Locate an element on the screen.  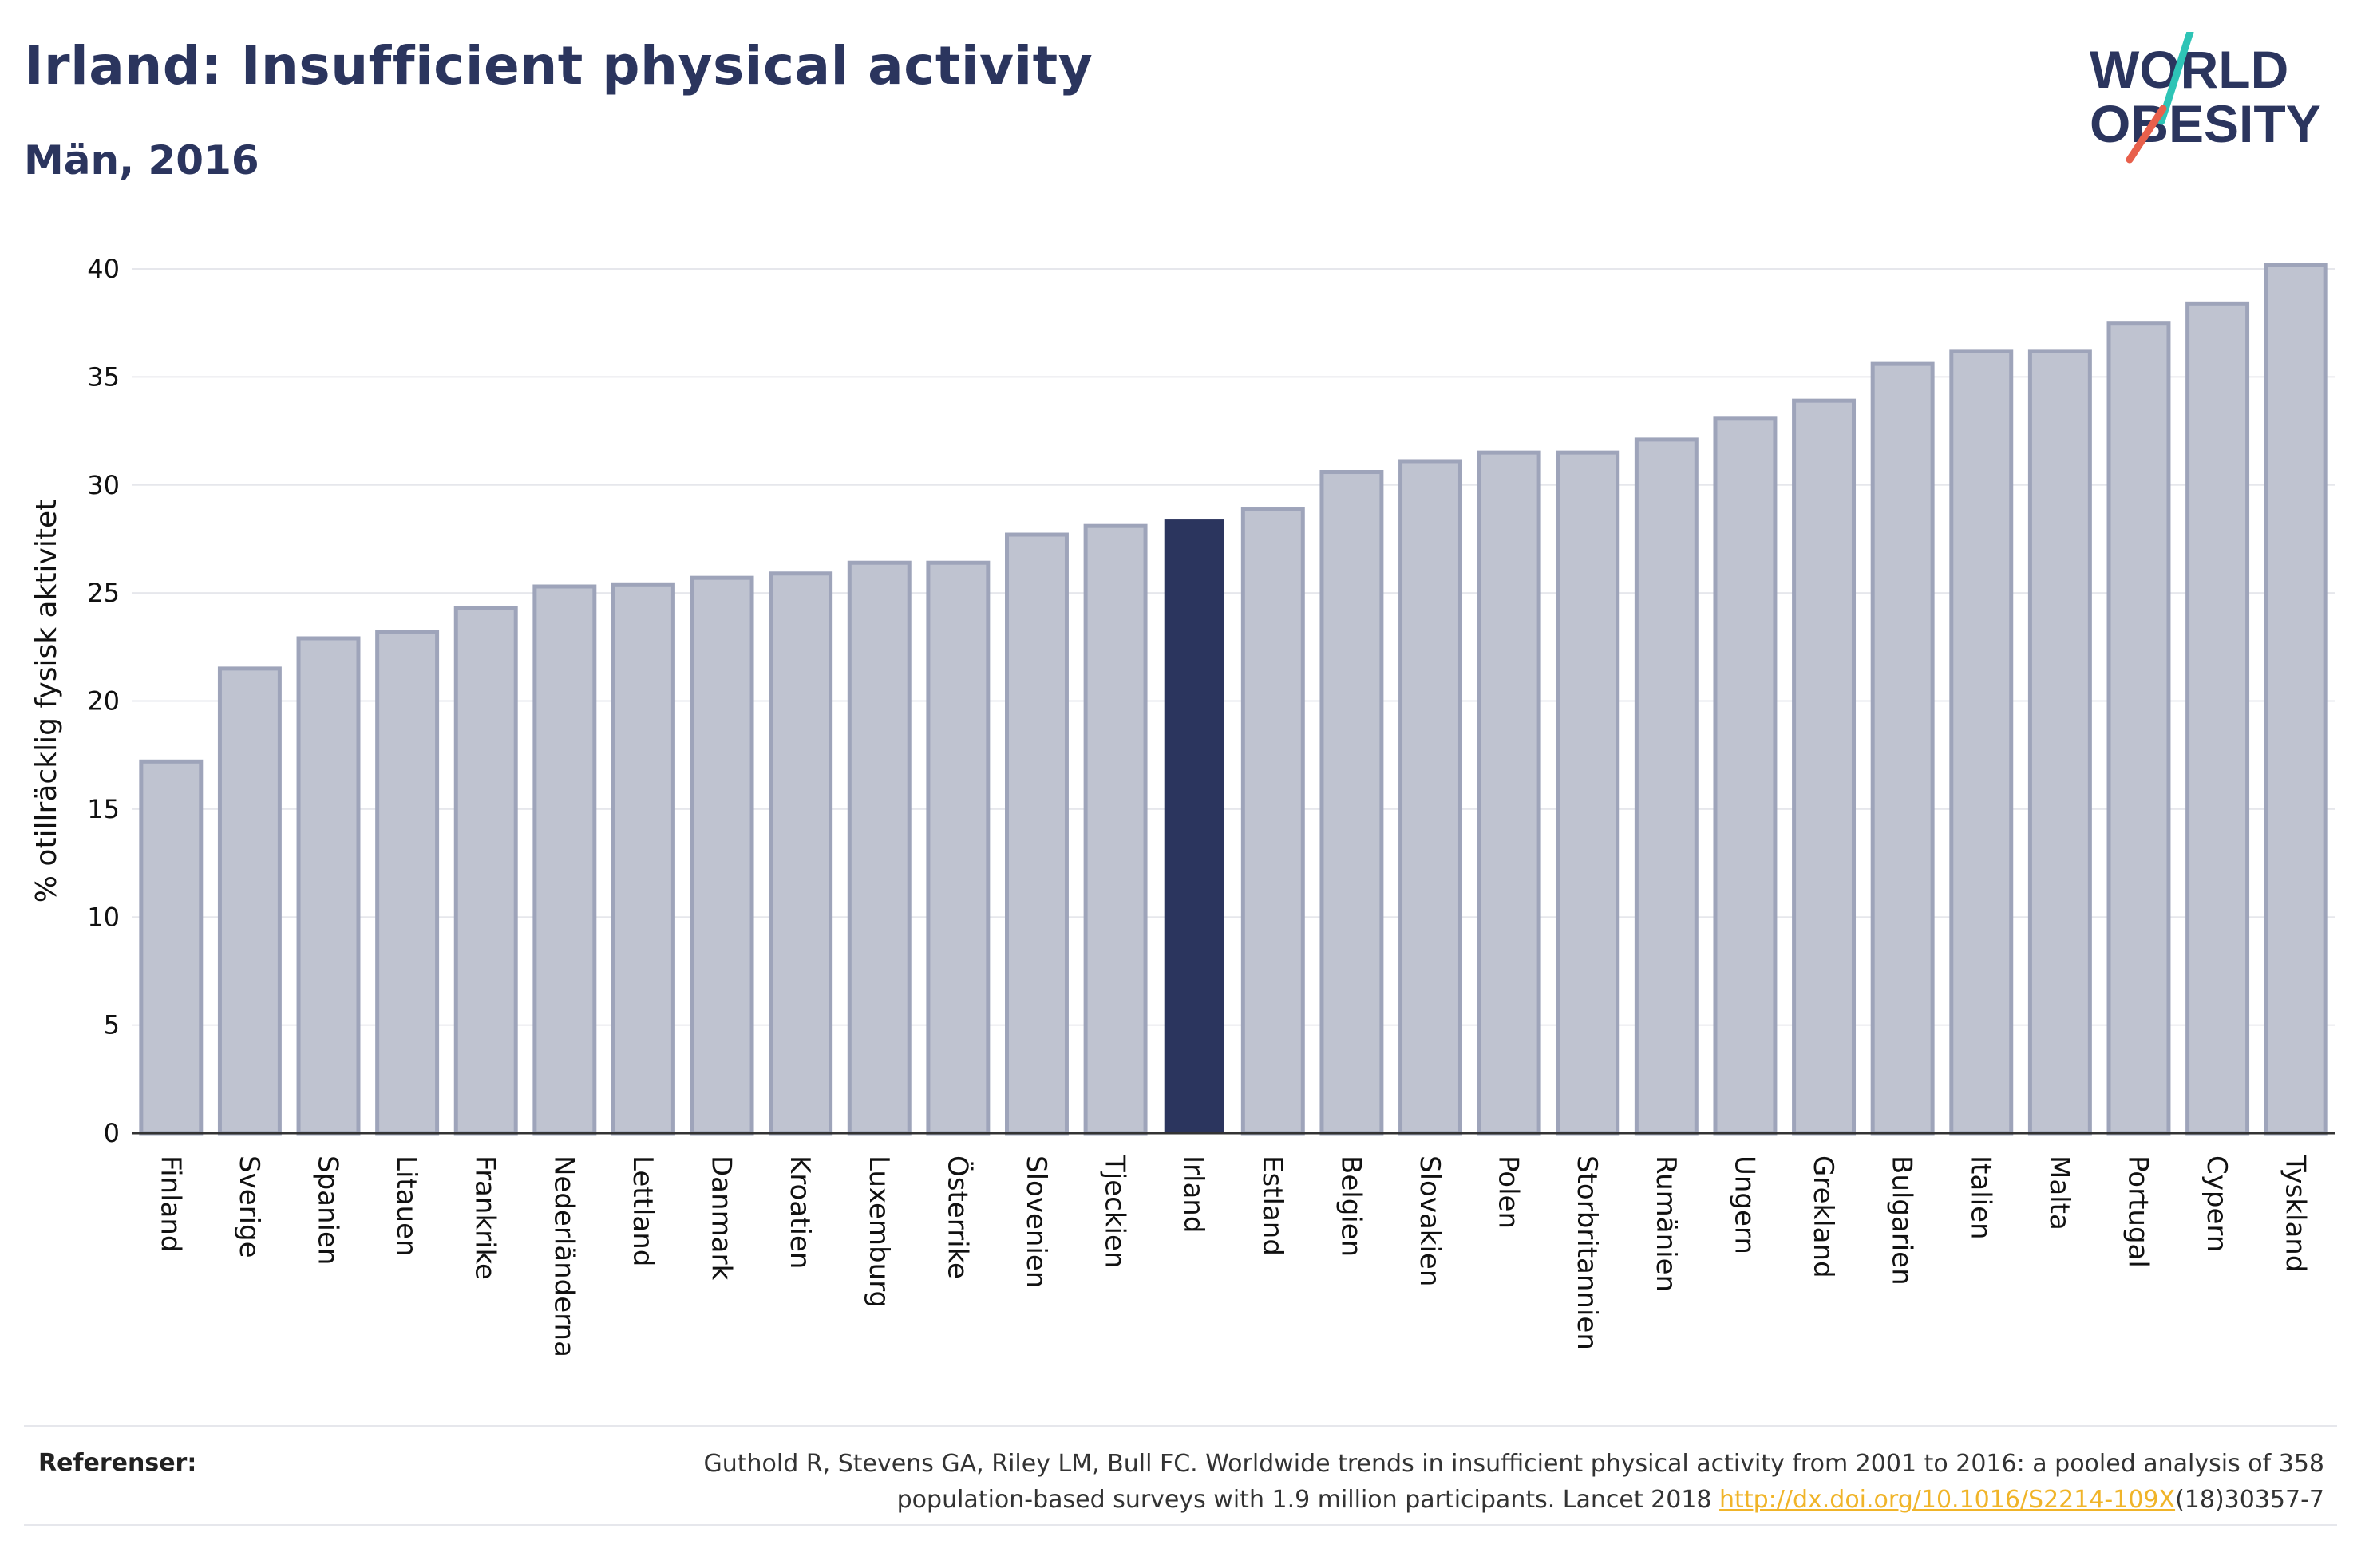
bar-polen is located at coordinates (1509, 793).